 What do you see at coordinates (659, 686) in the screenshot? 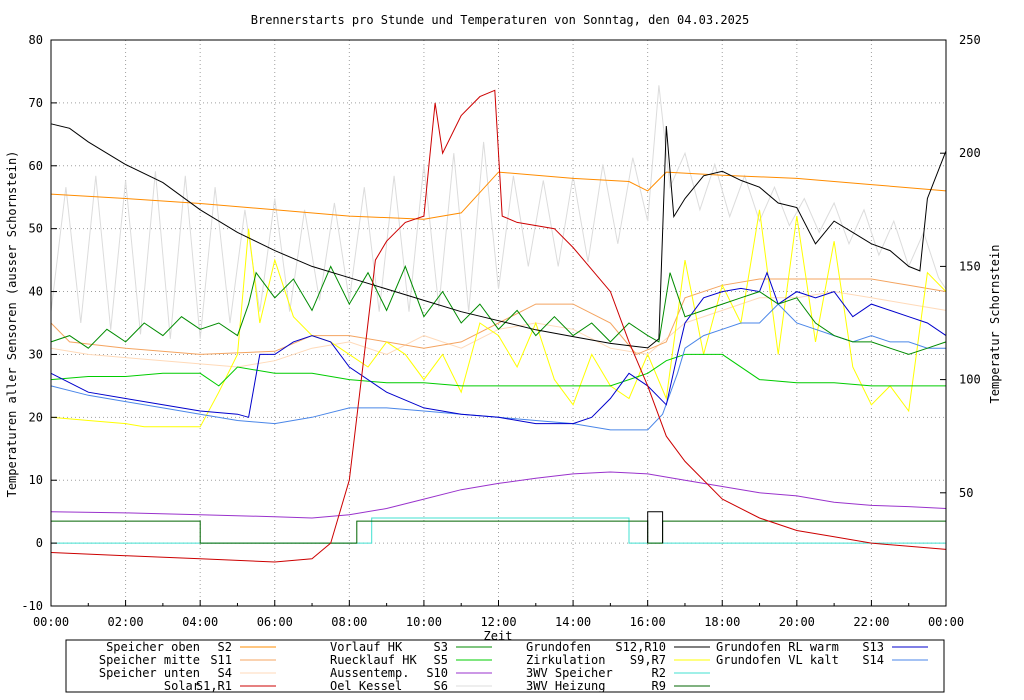
I see `legend-sensor: R9` at bounding box center [659, 686].